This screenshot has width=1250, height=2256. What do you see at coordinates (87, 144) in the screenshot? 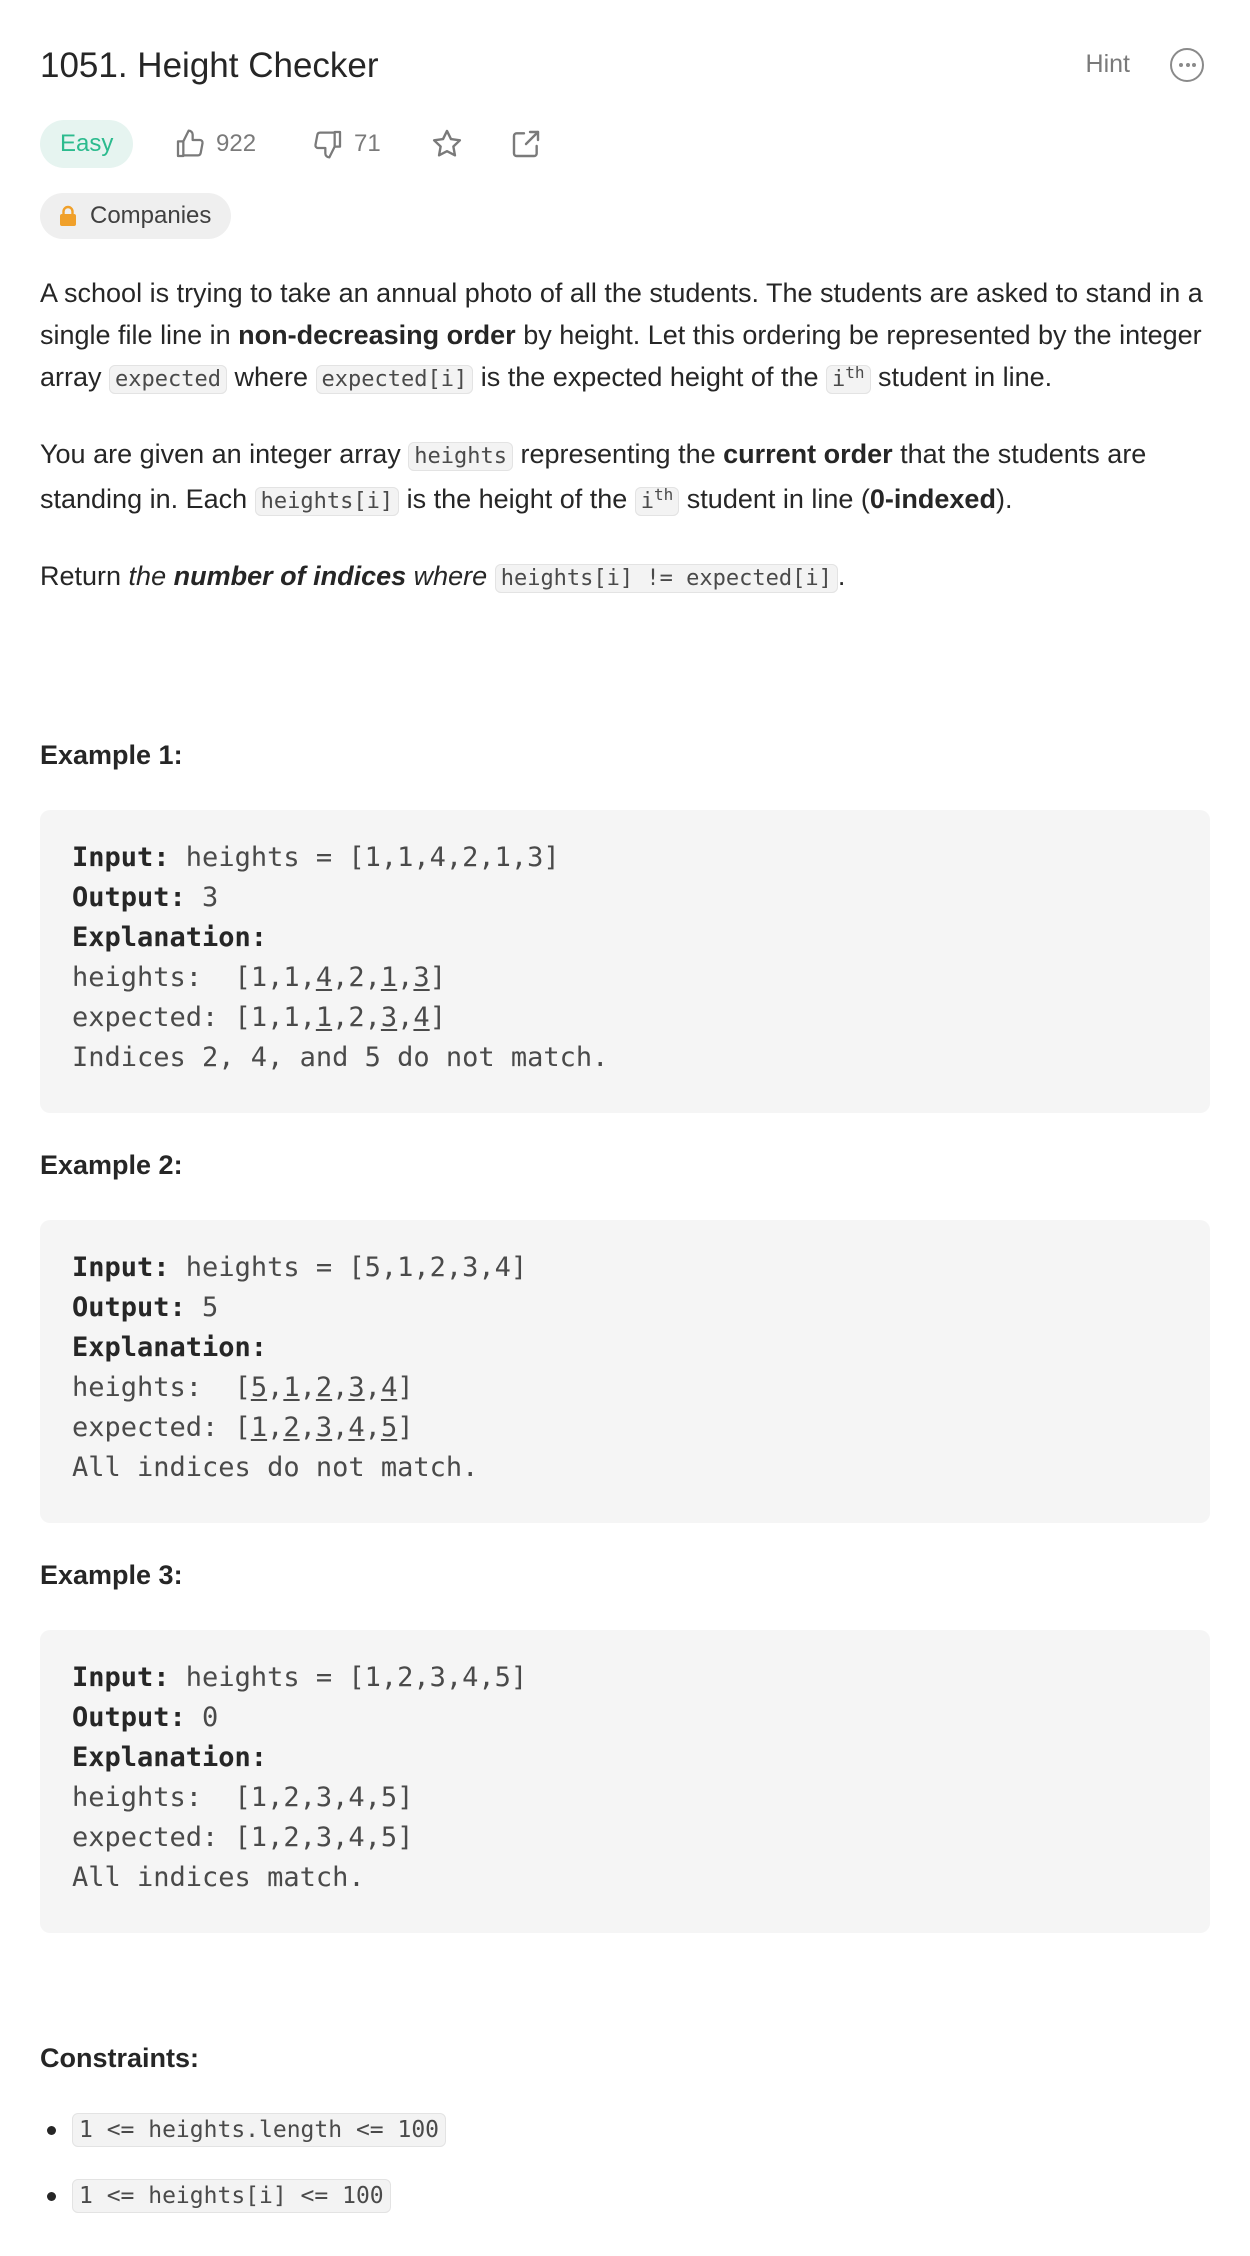
I see `difficulty-badge: Easy` at bounding box center [87, 144].